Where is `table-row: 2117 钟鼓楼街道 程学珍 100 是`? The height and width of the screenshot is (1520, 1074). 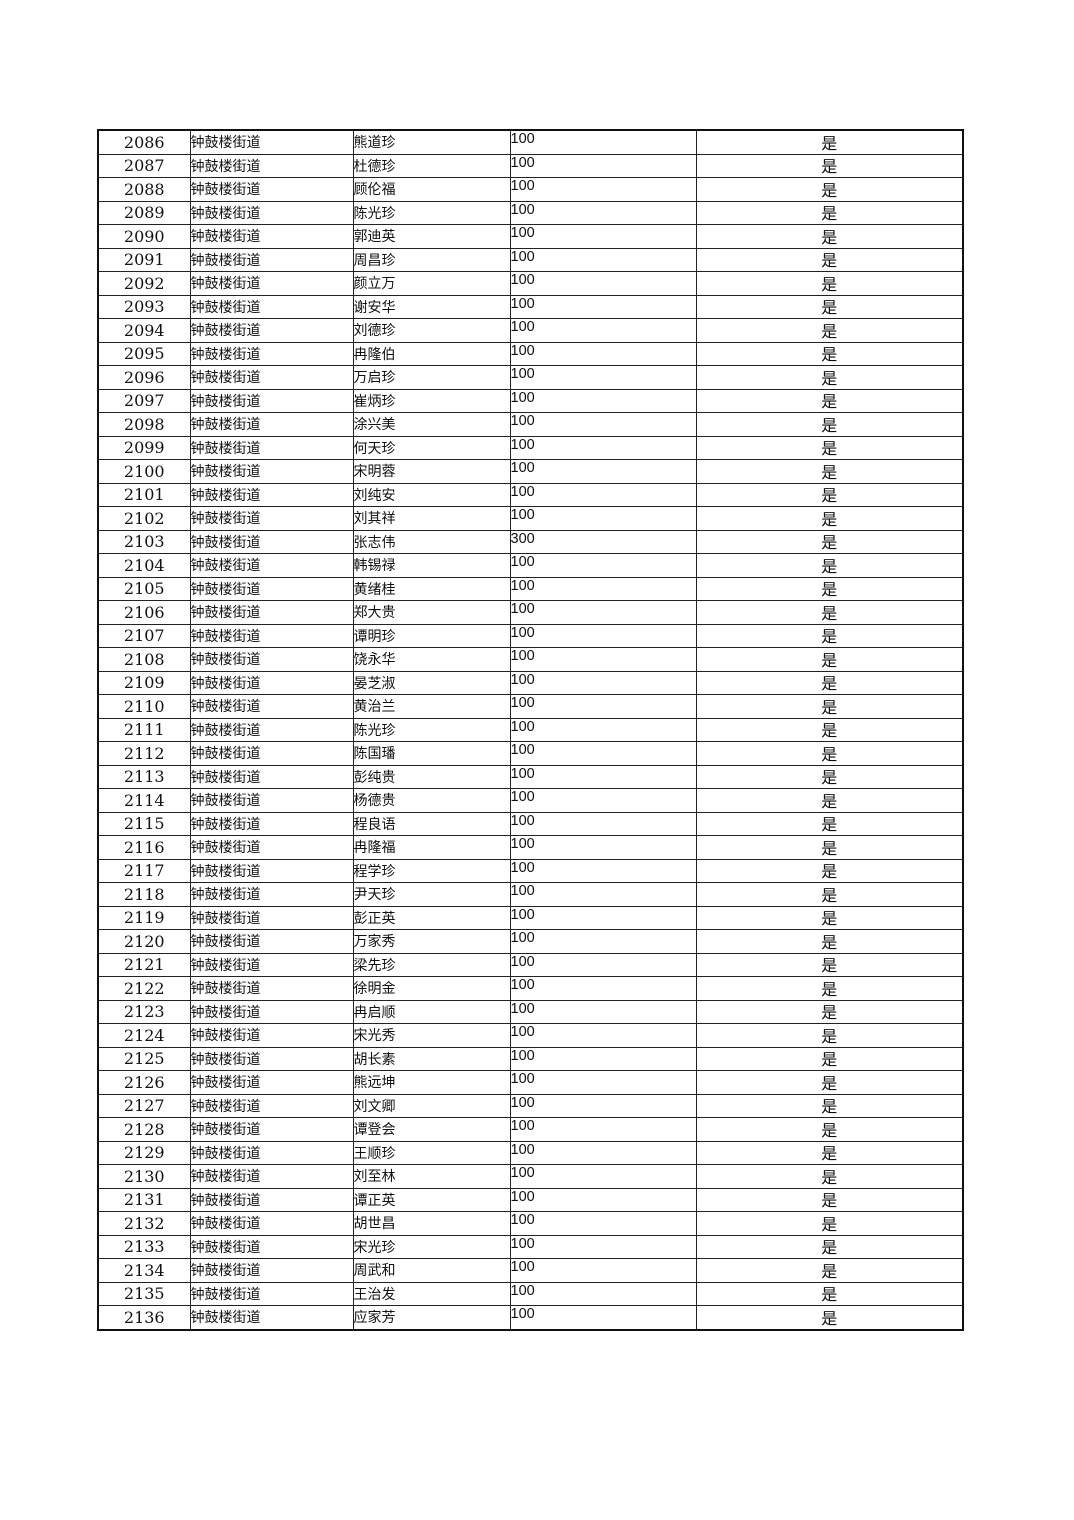
table-row: 2117 钟鼓楼街道 程学珍 100 是 is located at coordinates (530, 870).